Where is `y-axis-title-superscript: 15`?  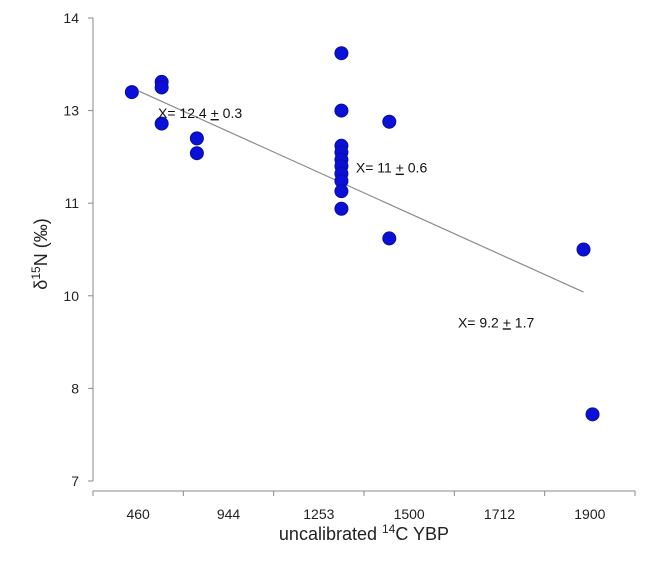 y-axis-title-superscript: 15 is located at coordinates (36, 273).